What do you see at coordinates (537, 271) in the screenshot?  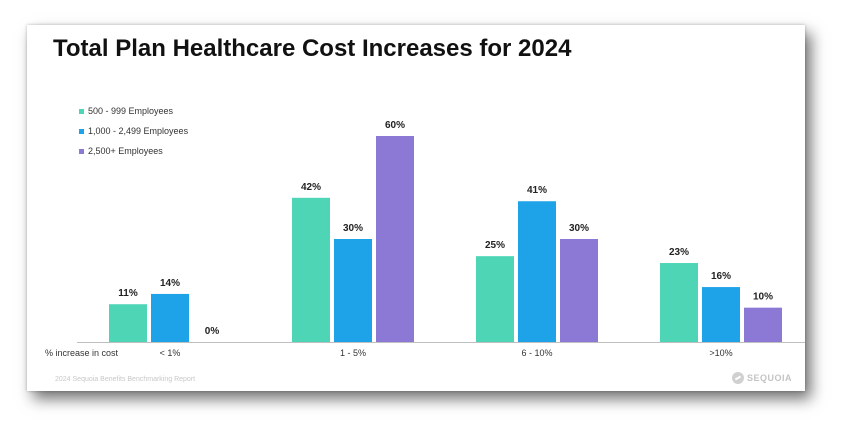 I see `bar-6-10-1-000-2-499-employees` at bounding box center [537, 271].